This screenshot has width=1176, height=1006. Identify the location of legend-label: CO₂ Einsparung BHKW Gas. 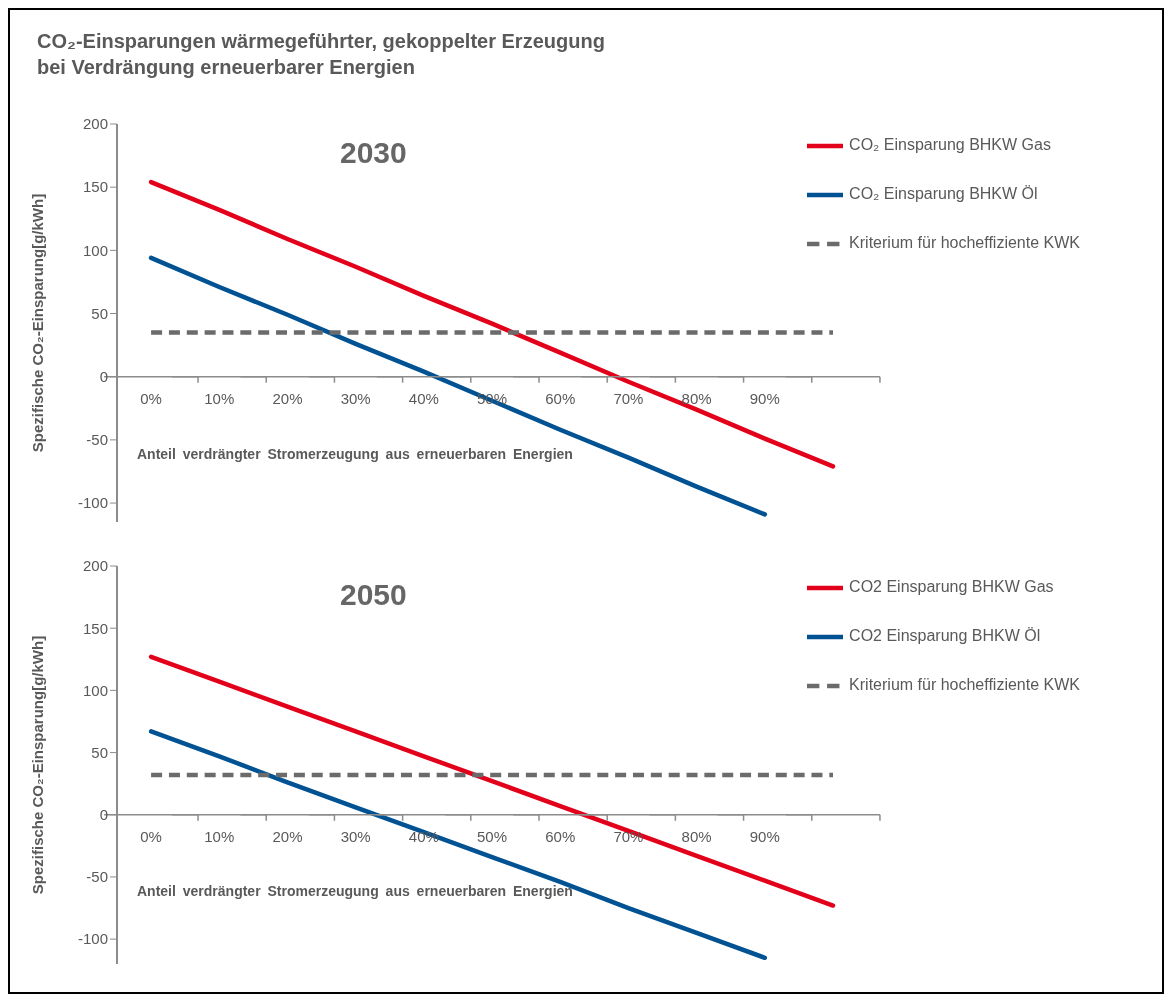
(950, 145).